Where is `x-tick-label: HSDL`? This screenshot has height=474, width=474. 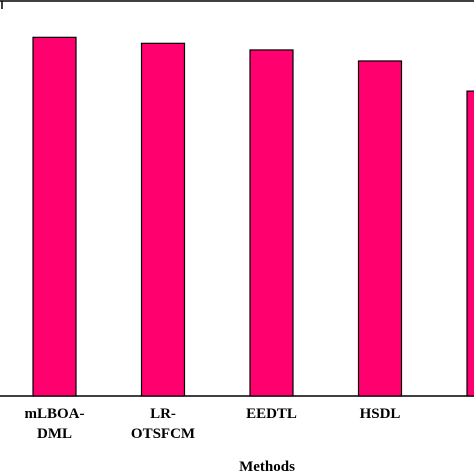 x-tick-label: HSDL is located at coordinates (380, 414).